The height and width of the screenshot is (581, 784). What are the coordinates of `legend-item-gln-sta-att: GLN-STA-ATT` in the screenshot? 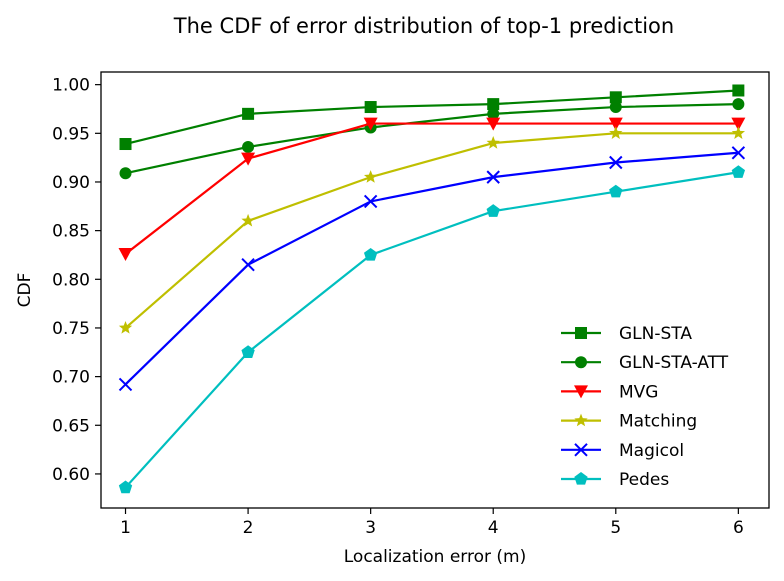 It's located at (645, 363).